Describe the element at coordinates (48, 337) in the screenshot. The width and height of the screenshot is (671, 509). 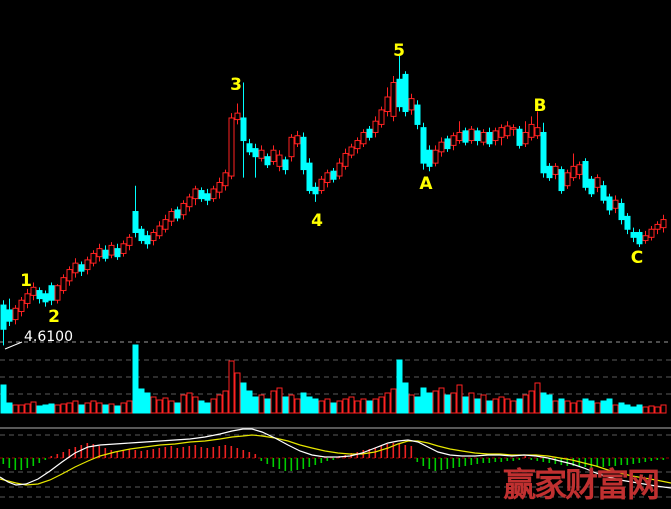
I see `min-price-label: 4.6100` at that location.